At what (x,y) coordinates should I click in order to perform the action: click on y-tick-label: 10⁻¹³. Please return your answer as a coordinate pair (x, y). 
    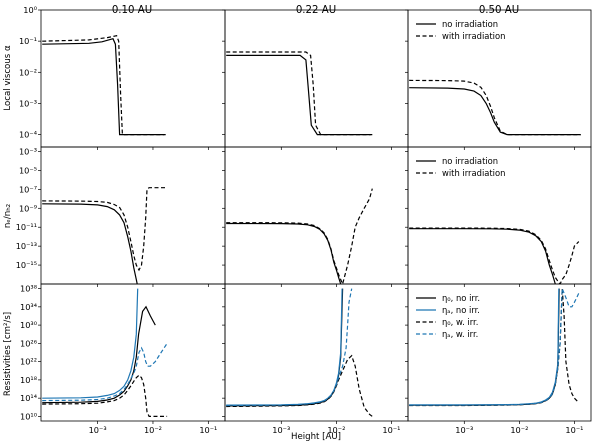
    Looking at the image, I should click on (26, 246).